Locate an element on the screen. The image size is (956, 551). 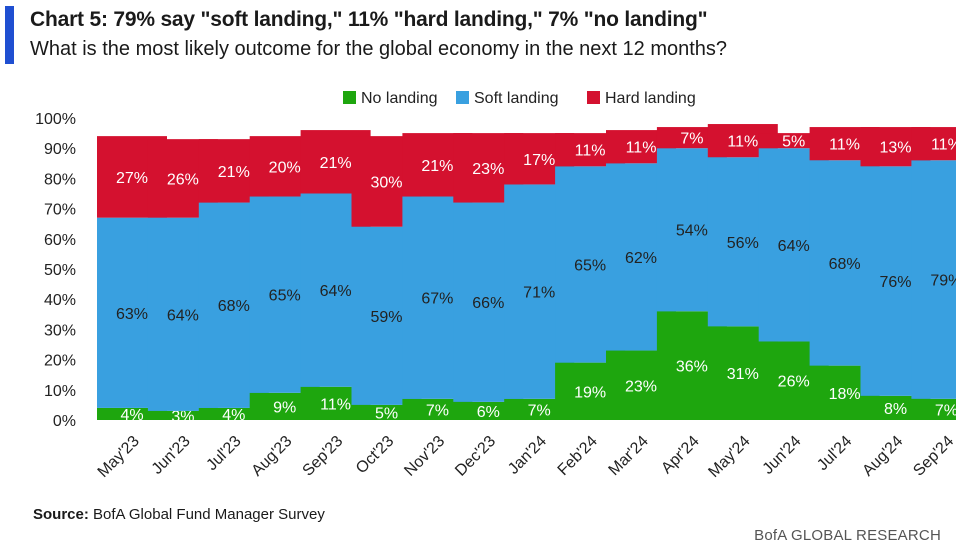
x-tick-label: Jul'24 is located at coordinates (834, 453).